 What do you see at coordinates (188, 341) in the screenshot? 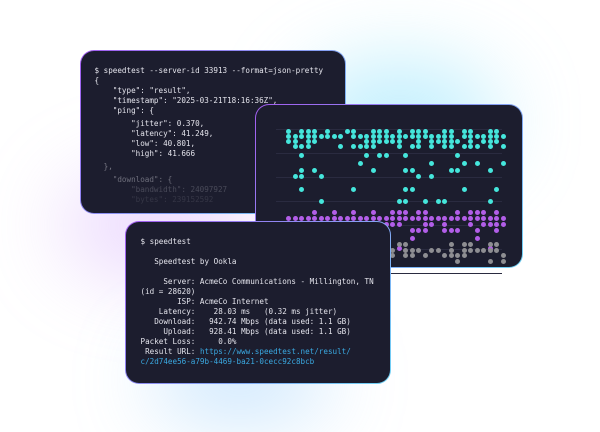
I see `packet-loss-line: Packet Loss: 0.0%` at bounding box center [188, 341].